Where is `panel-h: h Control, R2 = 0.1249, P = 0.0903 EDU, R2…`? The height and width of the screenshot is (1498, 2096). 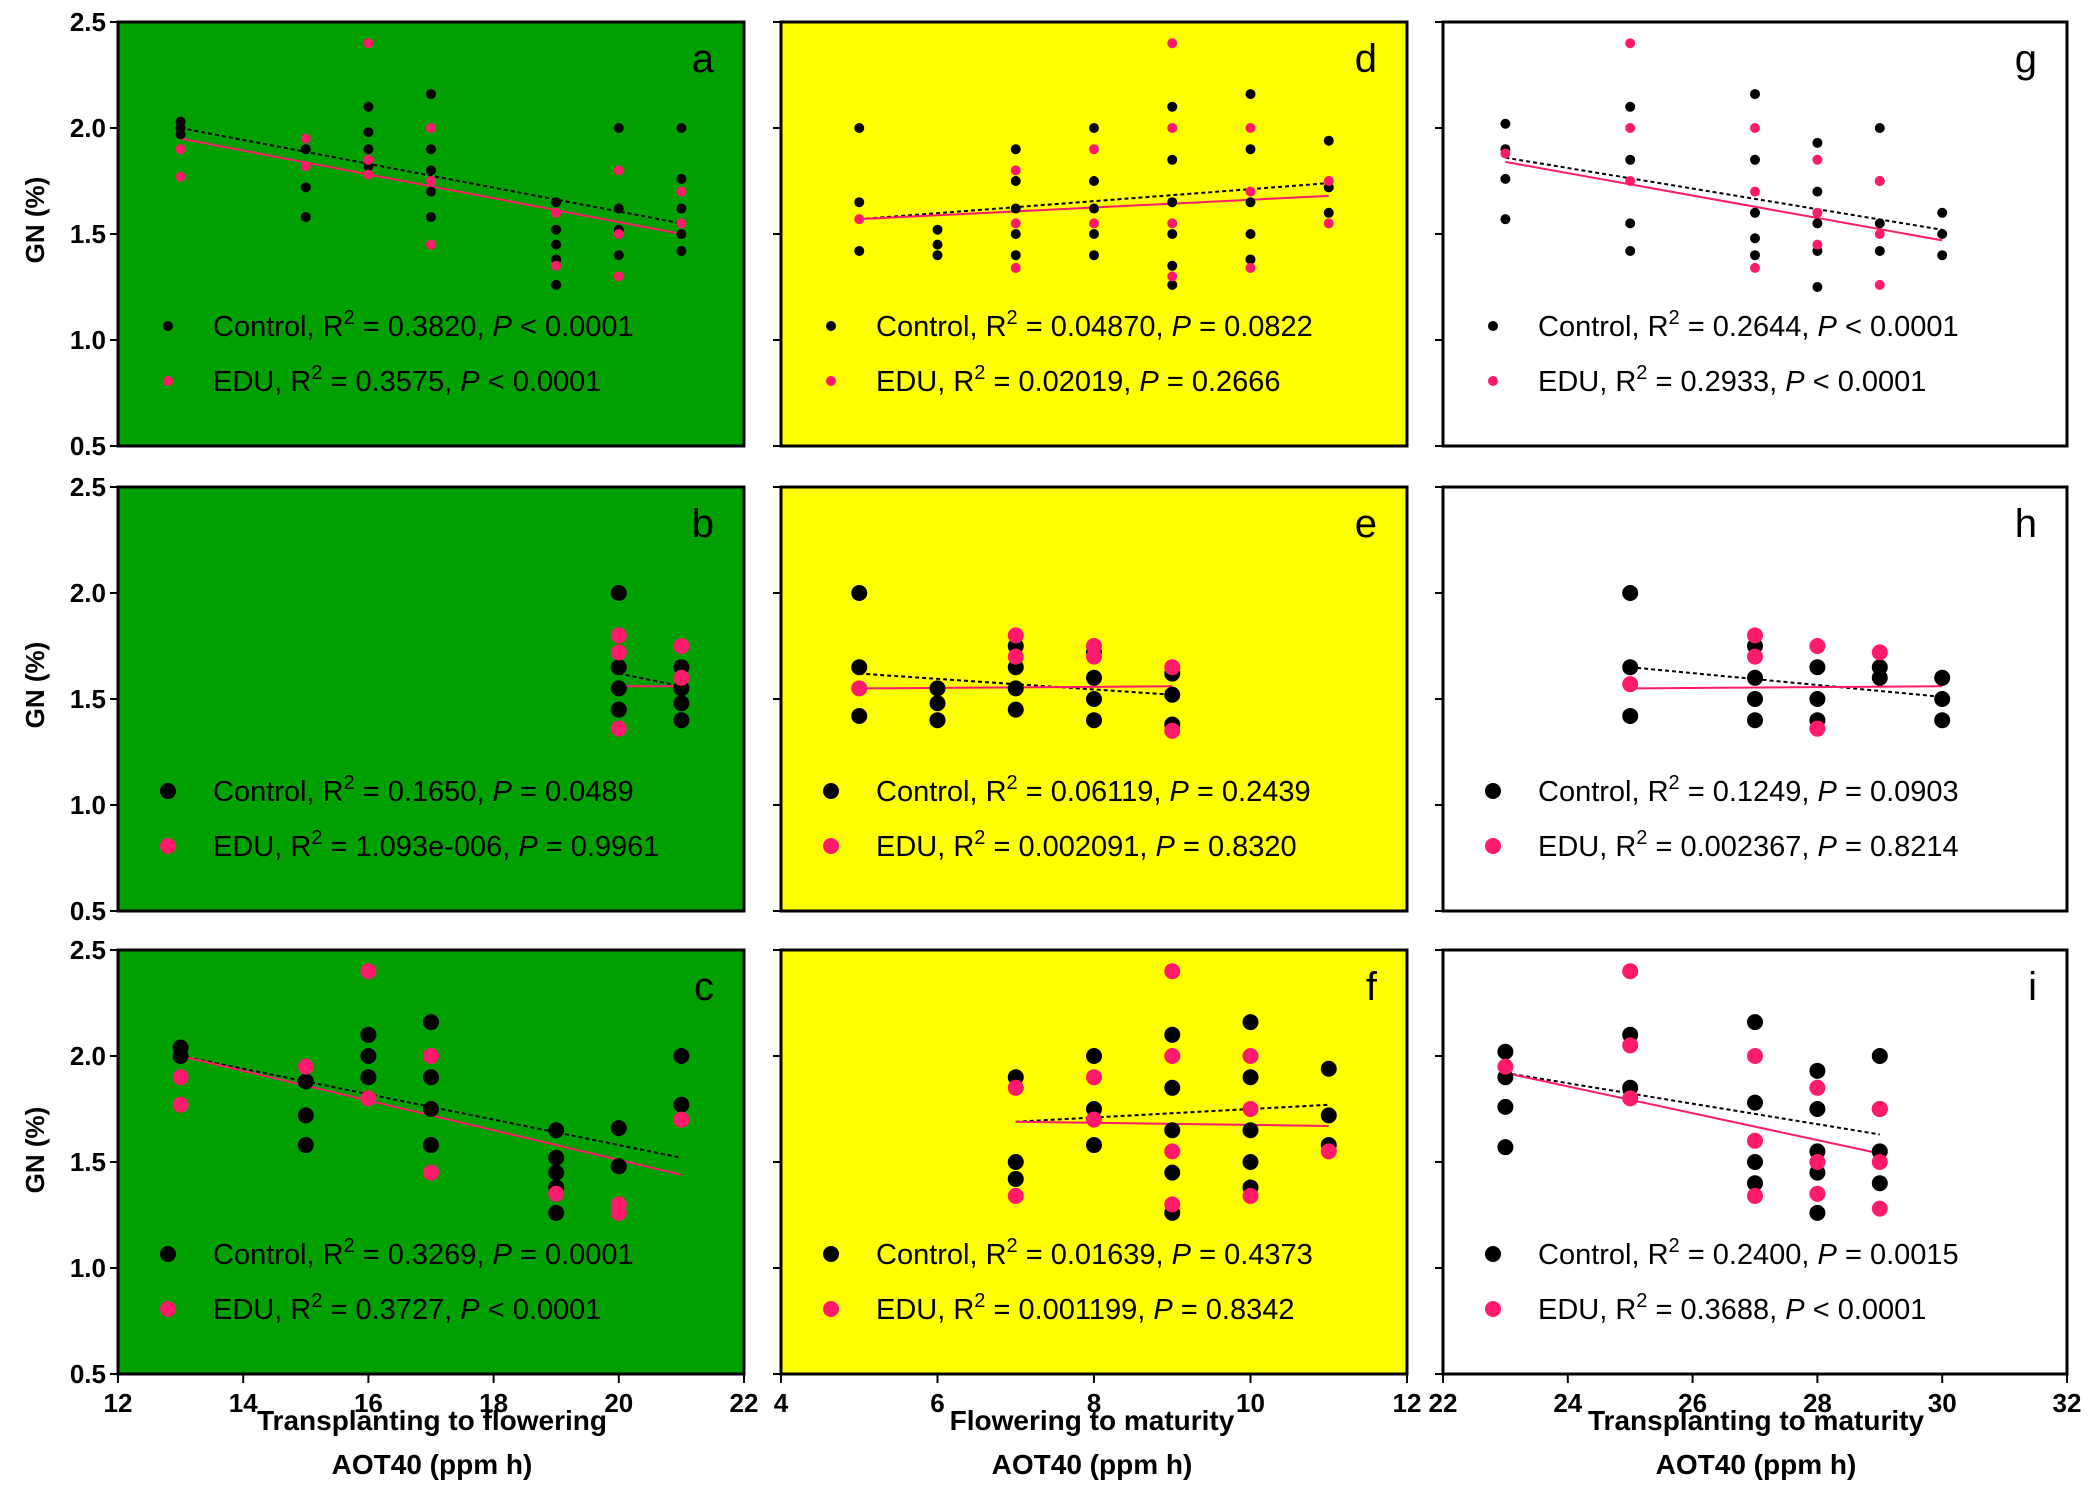 panel-h: h Control, R2 = 0.1249, P = 0.0903 EDU, R2… is located at coordinates (1752, 699).